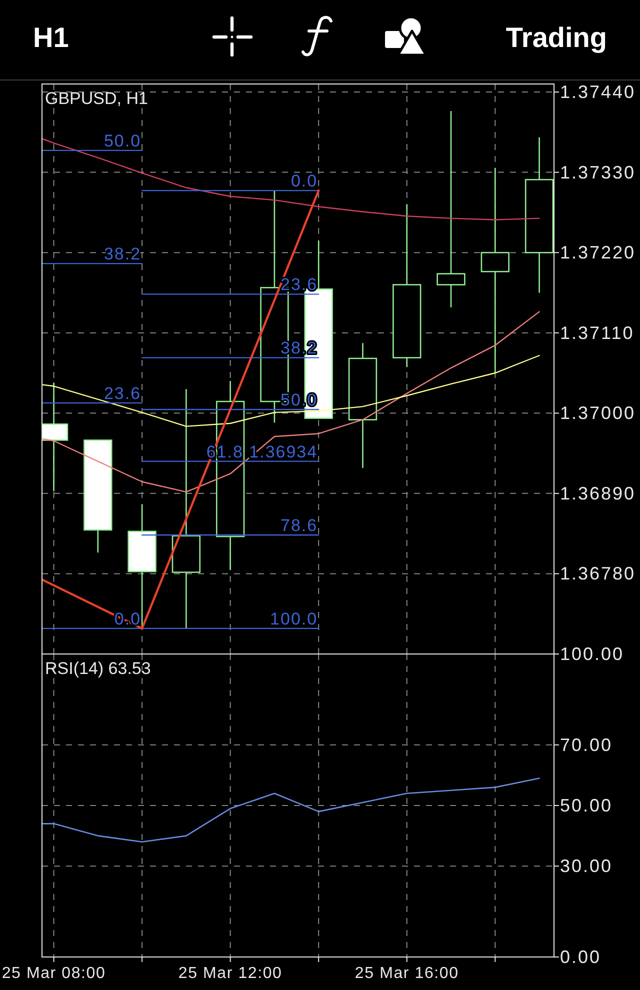 The width and height of the screenshot is (640, 990). I want to click on candlestick, so click(451, 209).